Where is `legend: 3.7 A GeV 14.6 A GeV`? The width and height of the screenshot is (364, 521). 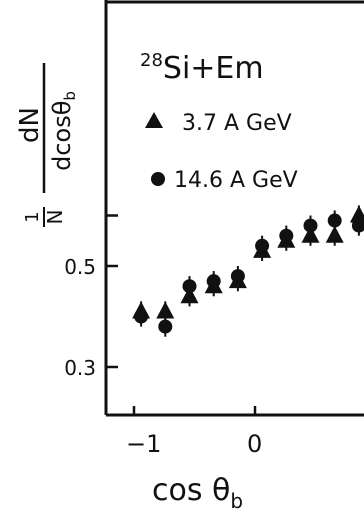 legend: 3.7 A GeV 14.6 A GeV is located at coordinates (221, 152).